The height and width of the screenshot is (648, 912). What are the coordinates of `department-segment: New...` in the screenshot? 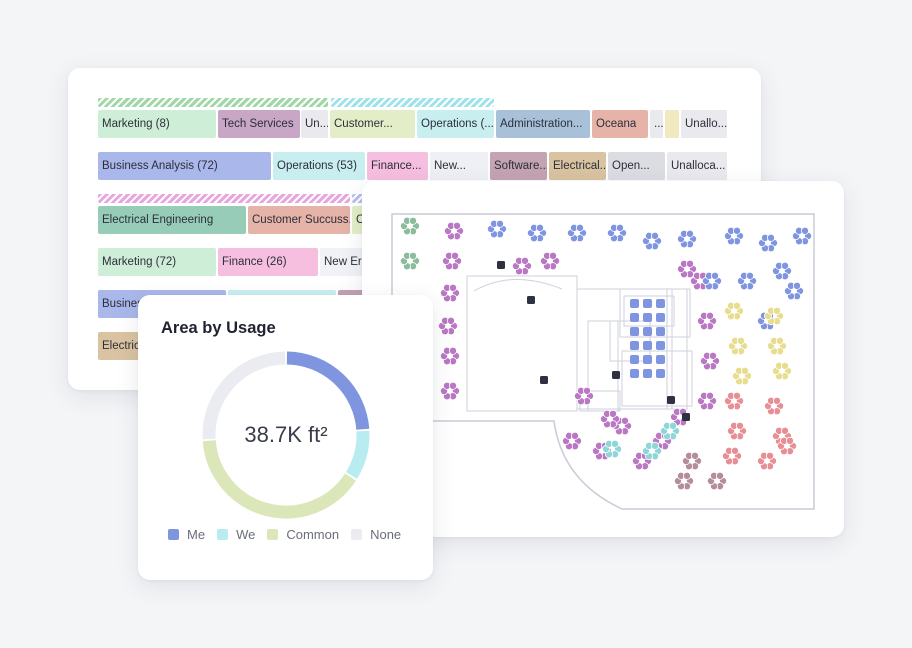 It's located at (459, 166).